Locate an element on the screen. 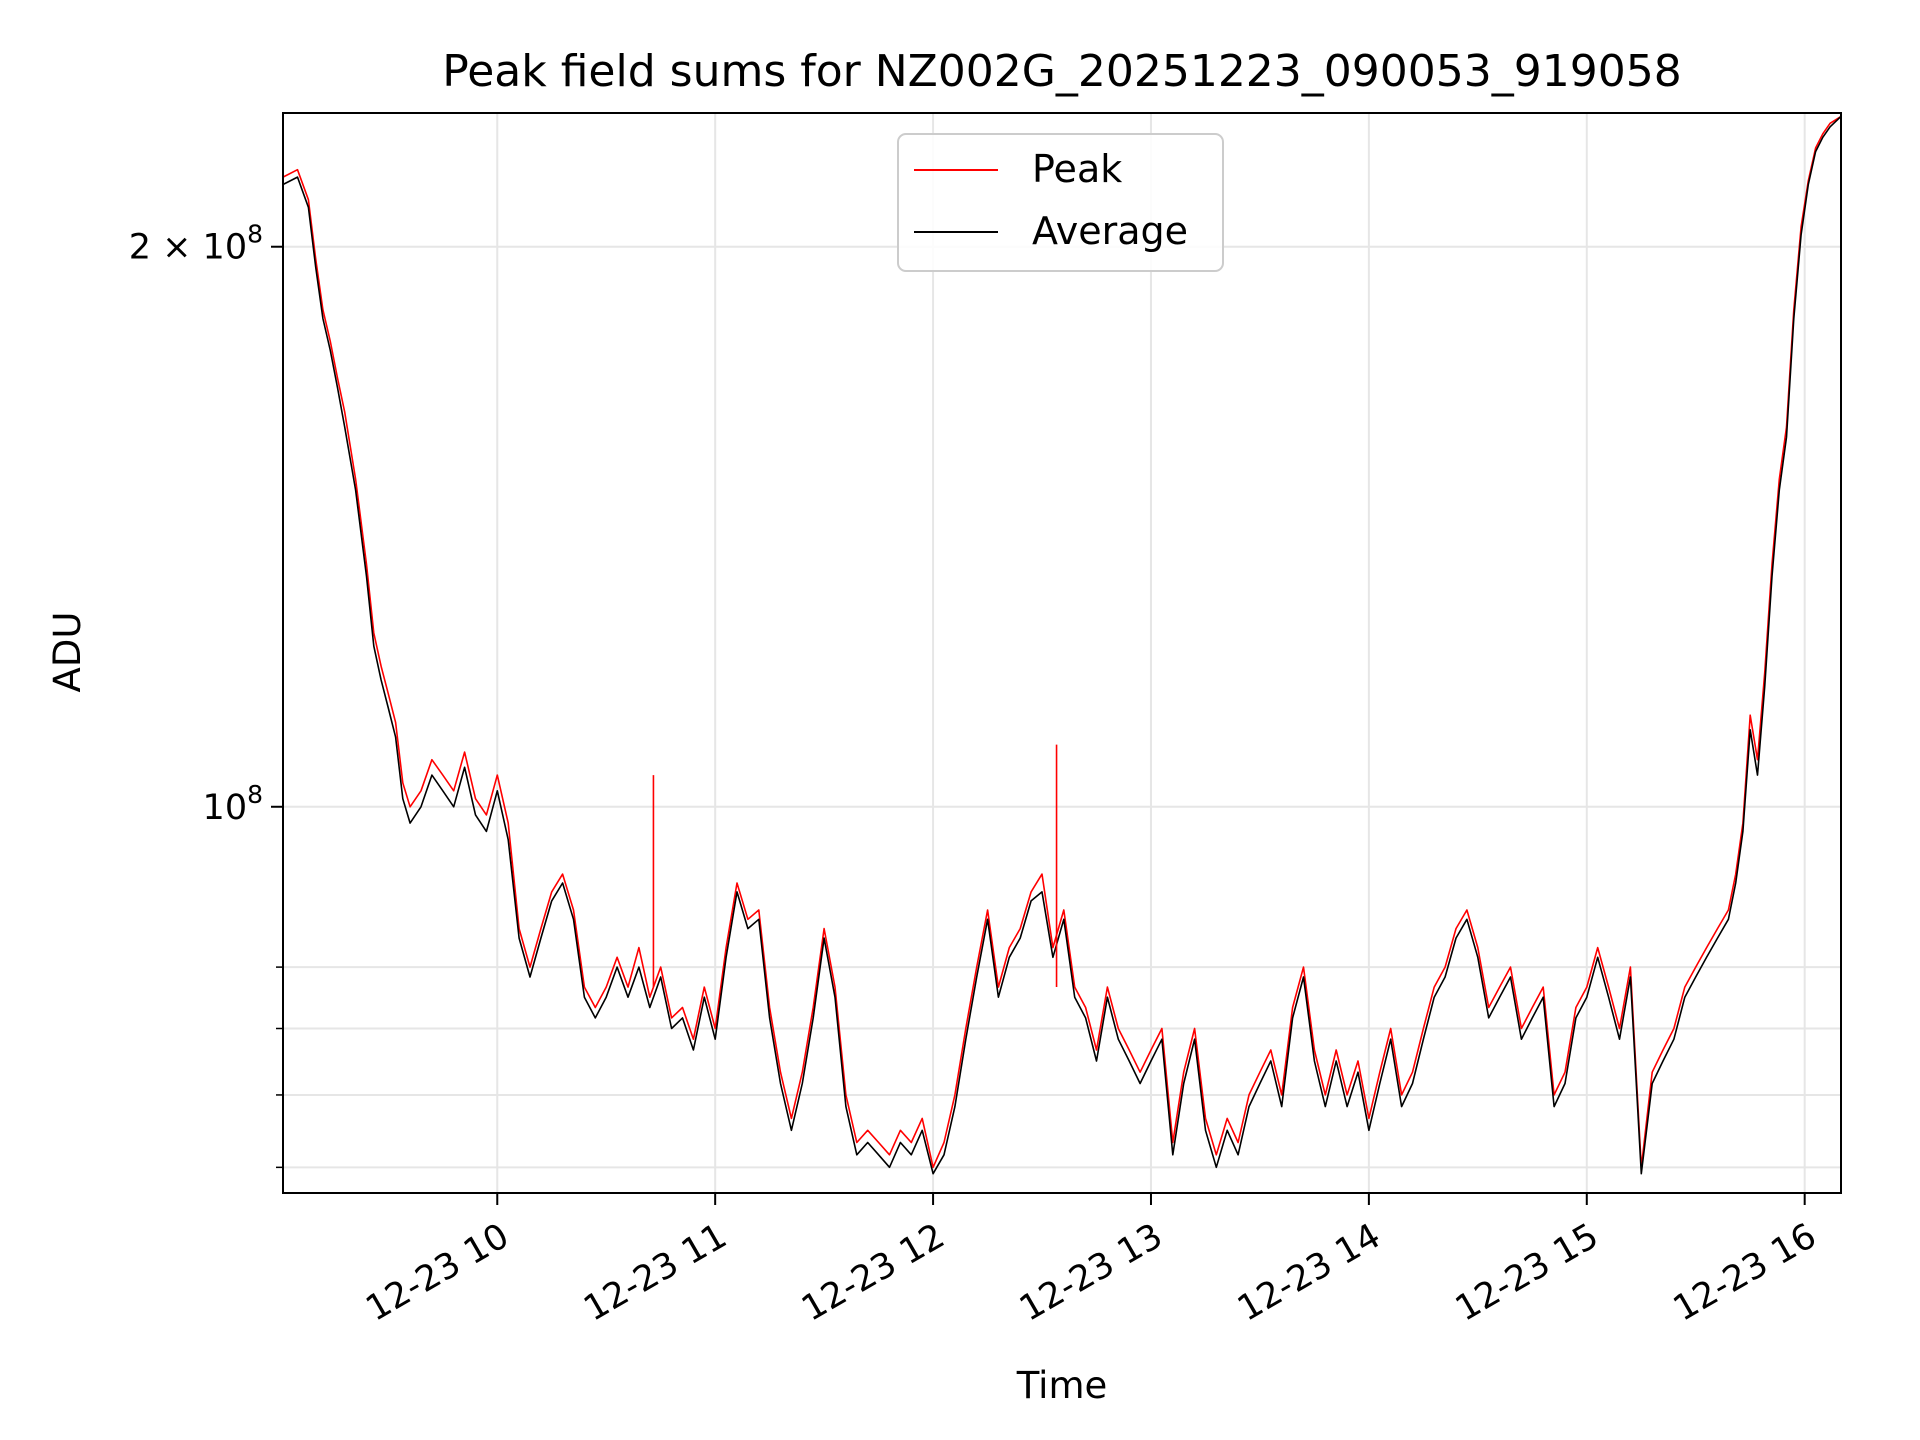 This screenshot has height=1440, width=1920. x-axis-label: Time is located at coordinates (1062, 1385).